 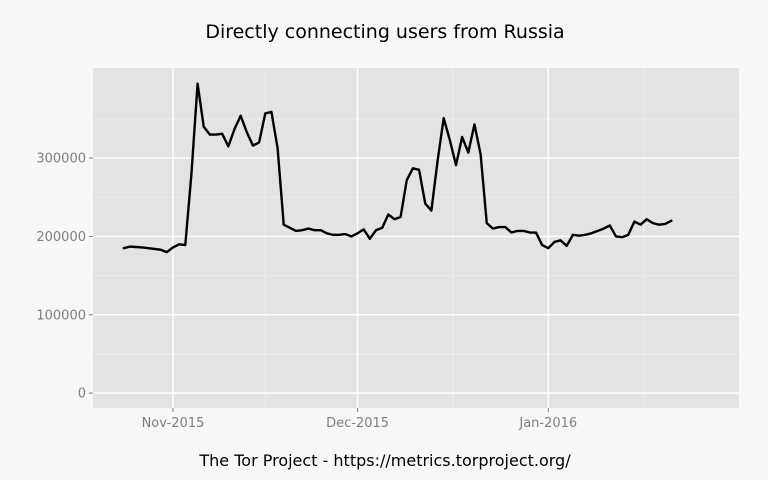 What do you see at coordinates (173, 423) in the screenshot?
I see `x-tick-label: Nov-2015` at bounding box center [173, 423].